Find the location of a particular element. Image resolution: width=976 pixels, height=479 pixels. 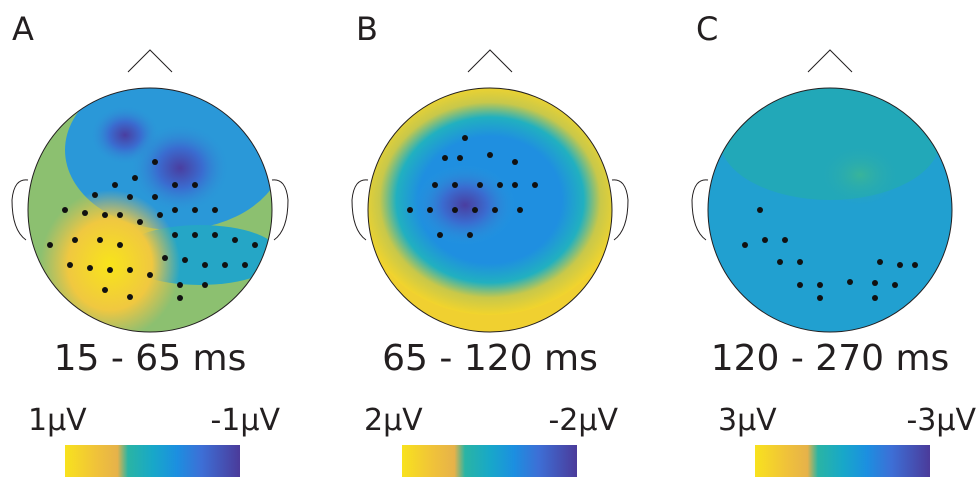

time-window: 120 - 270 ms is located at coordinates (830, 358).